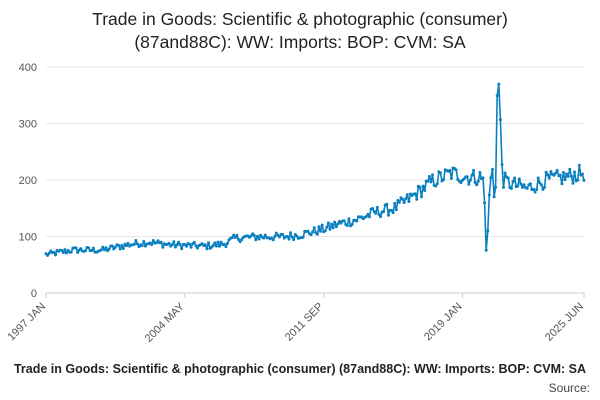 The image size is (600, 400). I want to click on y-tick-label: 100, so click(28, 238).